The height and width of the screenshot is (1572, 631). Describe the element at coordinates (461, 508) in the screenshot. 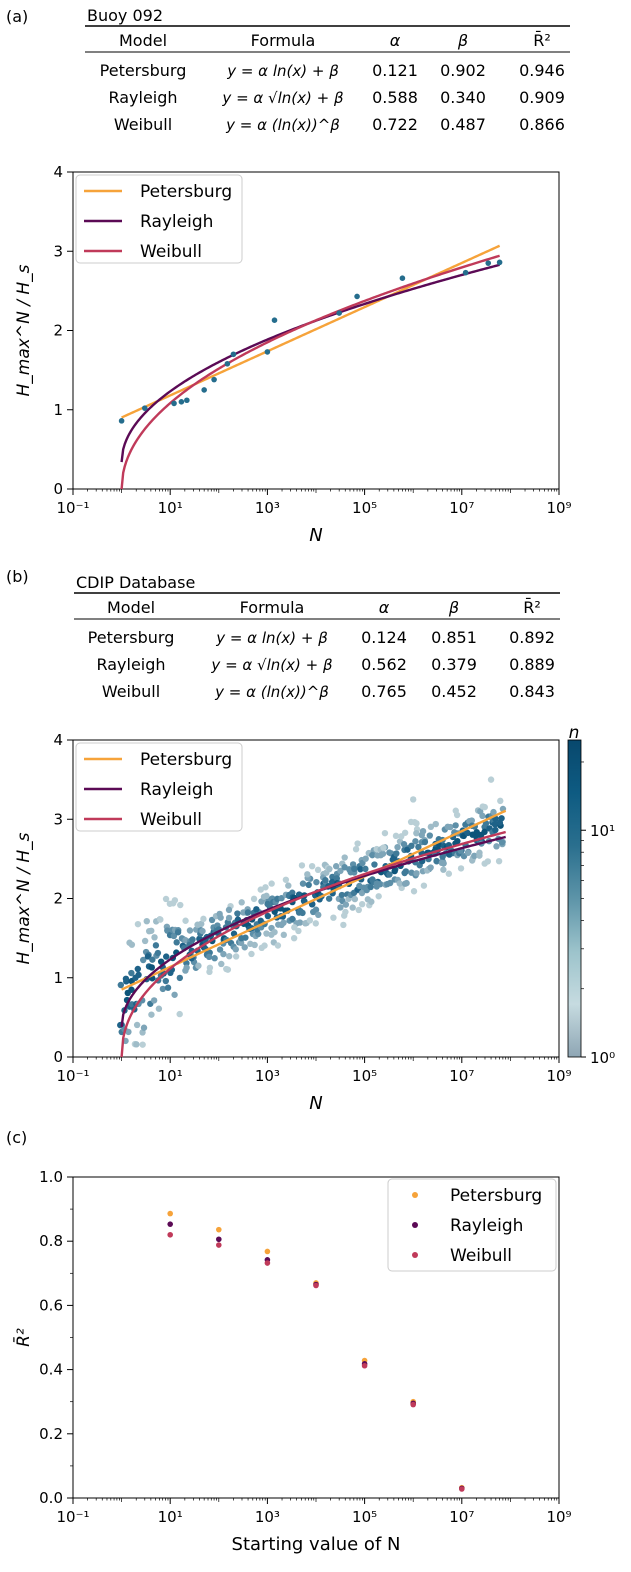

I see `x-tick-label: 10⁷` at that location.